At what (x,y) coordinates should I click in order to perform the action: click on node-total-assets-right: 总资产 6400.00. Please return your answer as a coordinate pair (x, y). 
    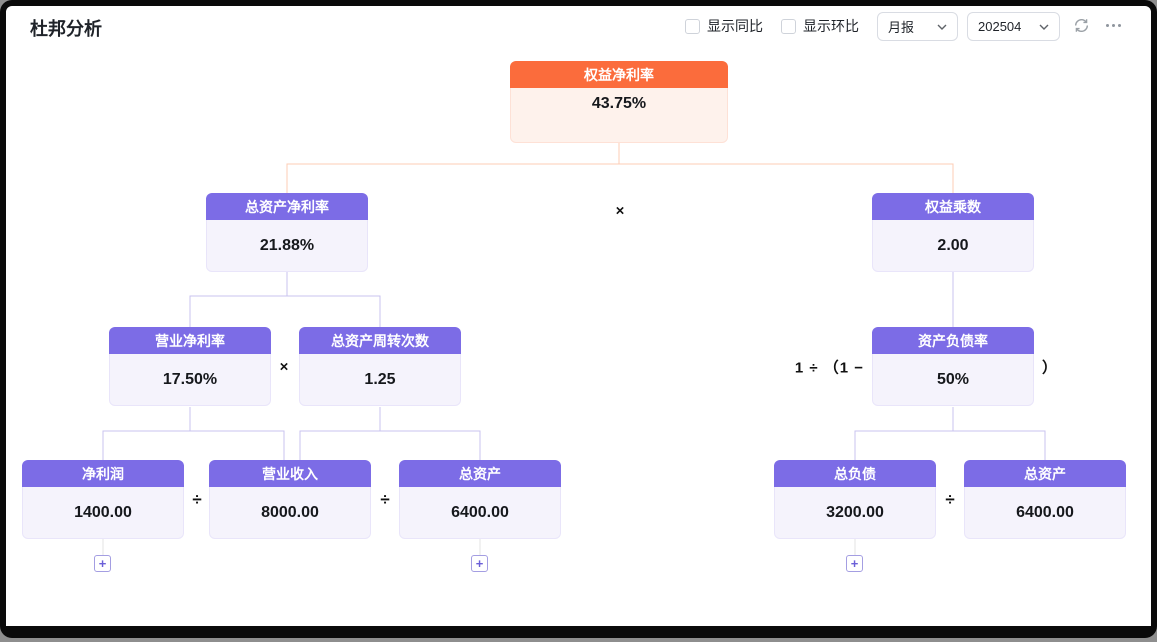
    Looking at the image, I should click on (1045, 499).